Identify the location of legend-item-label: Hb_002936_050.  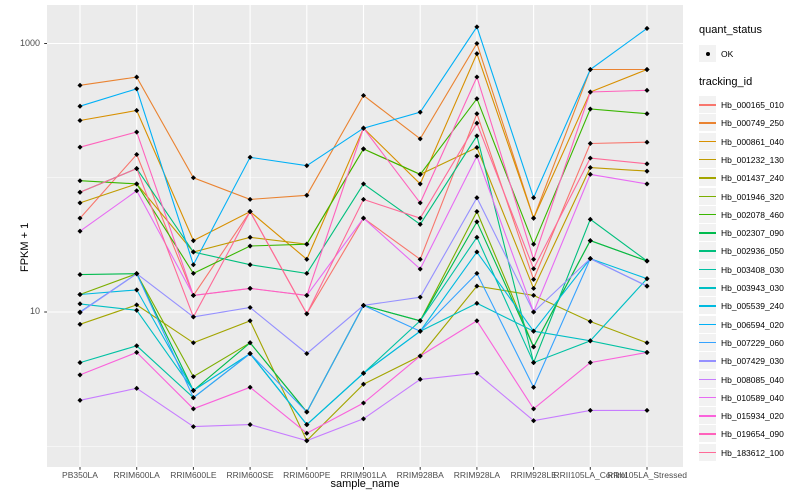
(752, 251).